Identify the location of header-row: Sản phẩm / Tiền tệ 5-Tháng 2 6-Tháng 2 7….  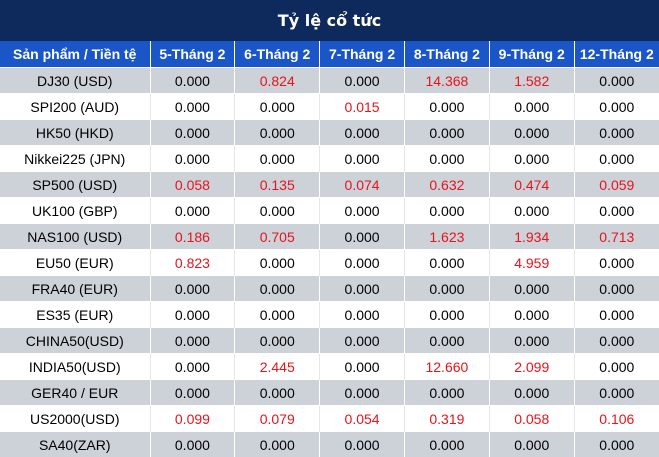
(329, 54).